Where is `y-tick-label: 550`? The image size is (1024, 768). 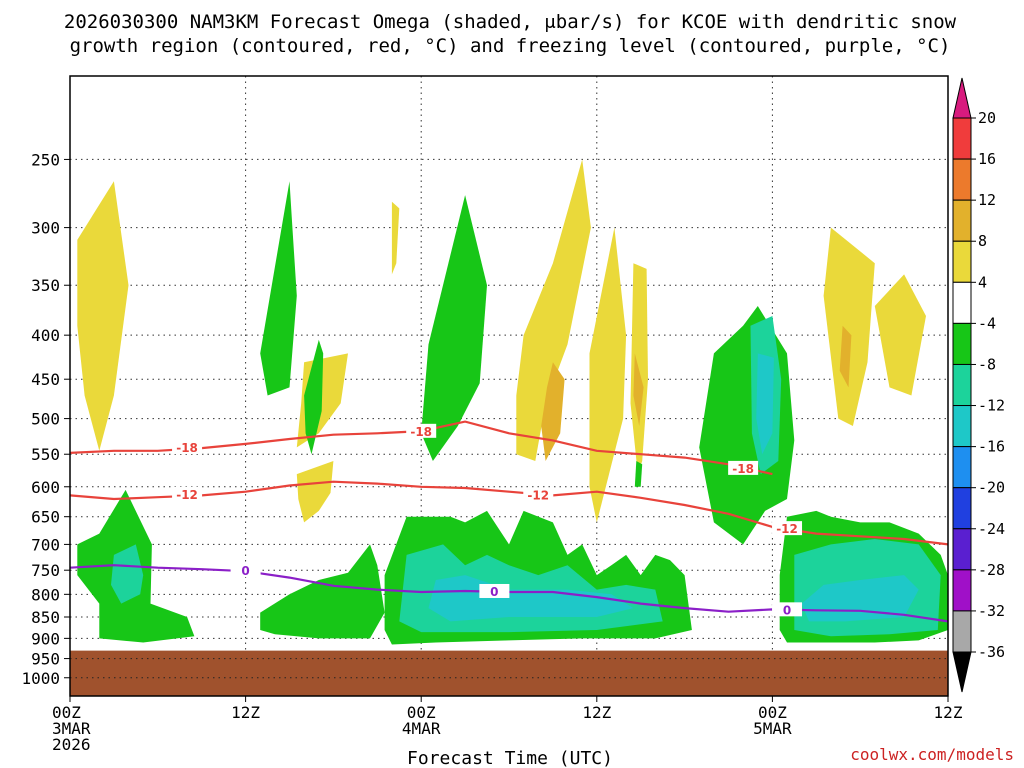
y-tick-label: 550 is located at coordinates (45, 454).